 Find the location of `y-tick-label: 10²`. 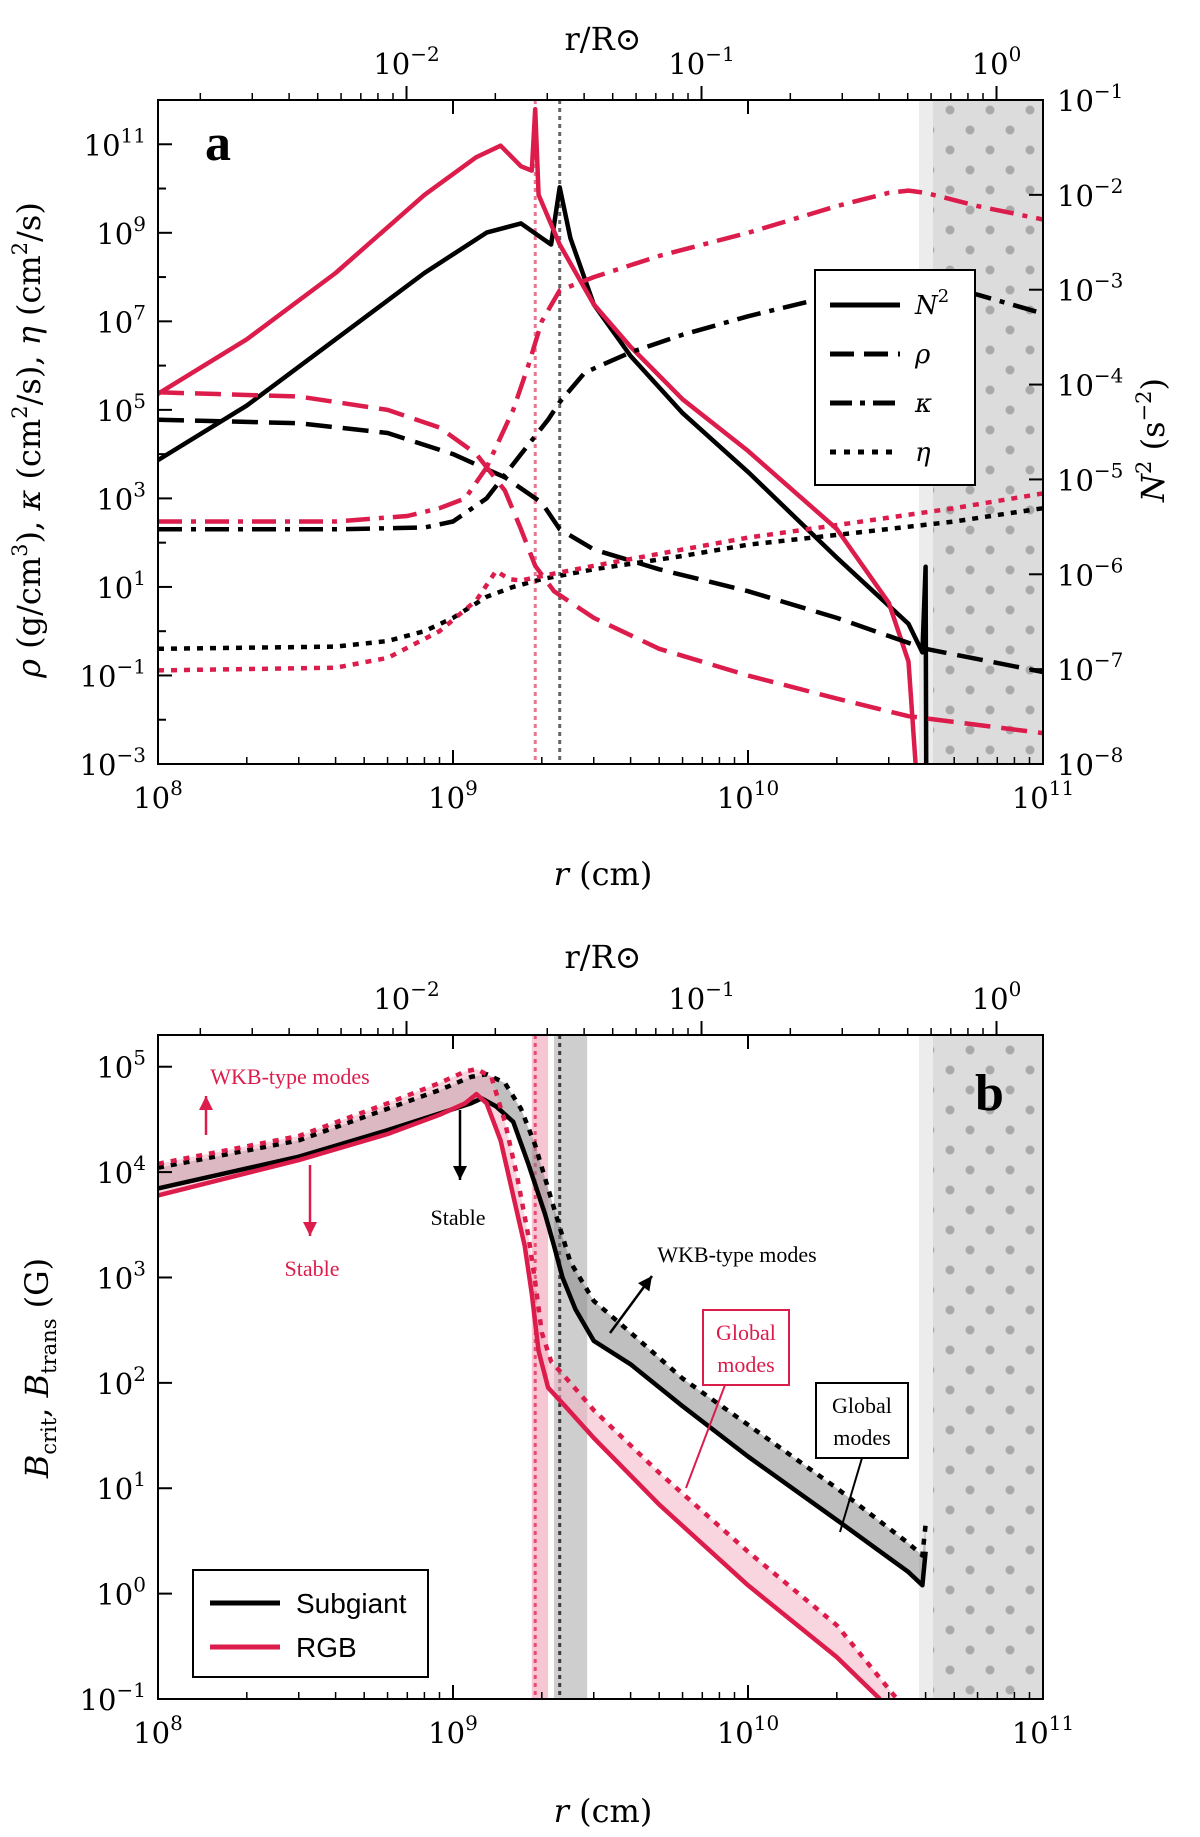

y-tick-label: 10² is located at coordinates (121, 1381).